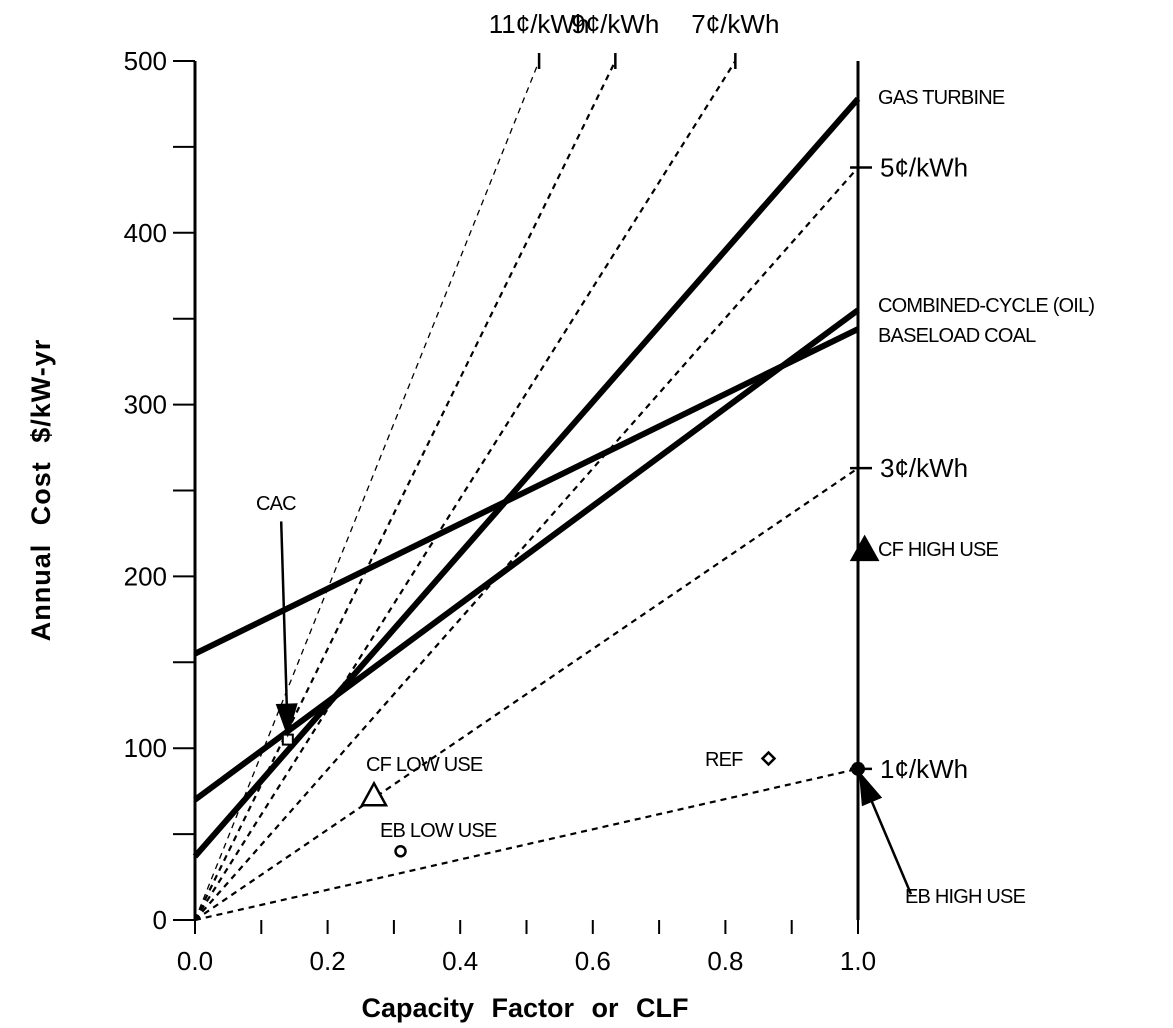 This screenshot has height=1028, width=1173. I want to click on cost-line-label: 11¢/kWh, so click(539, 24).